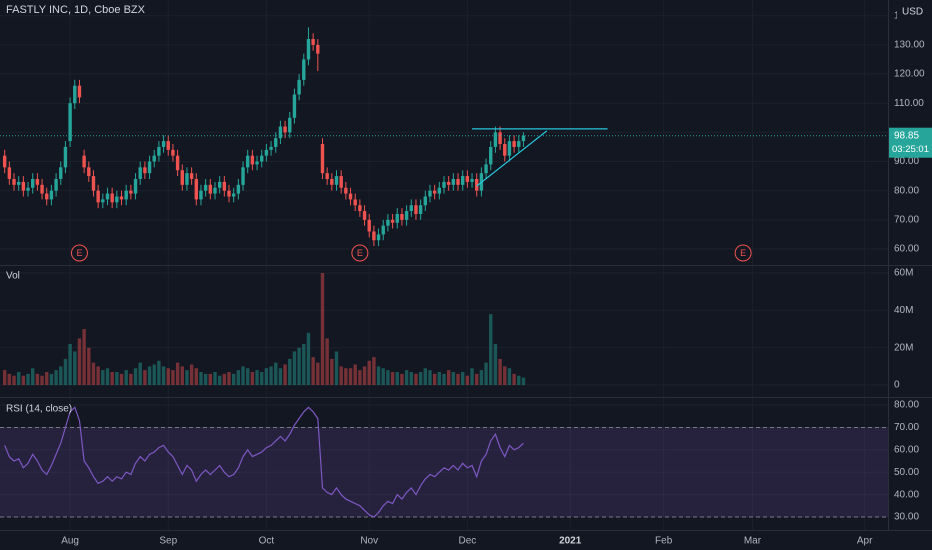 Image resolution: width=932 pixels, height=550 pixels. What do you see at coordinates (906, 494) in the screenshot?
I see `y-tick-label: 40.00` at bounding box center [906, 494].